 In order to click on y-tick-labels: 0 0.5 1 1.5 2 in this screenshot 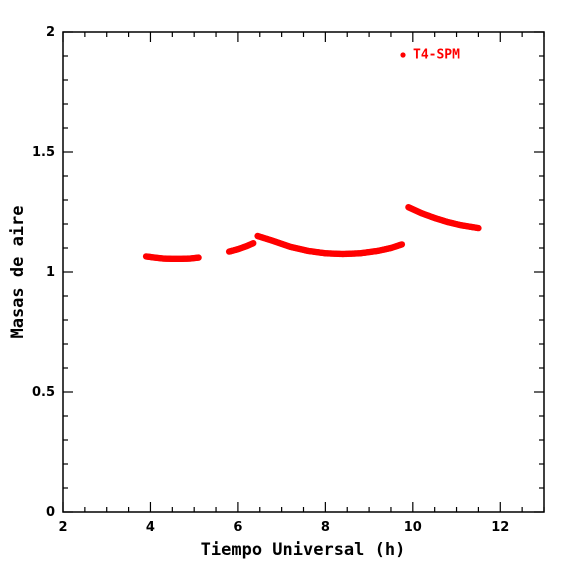, I will do `click(43, 272)`.